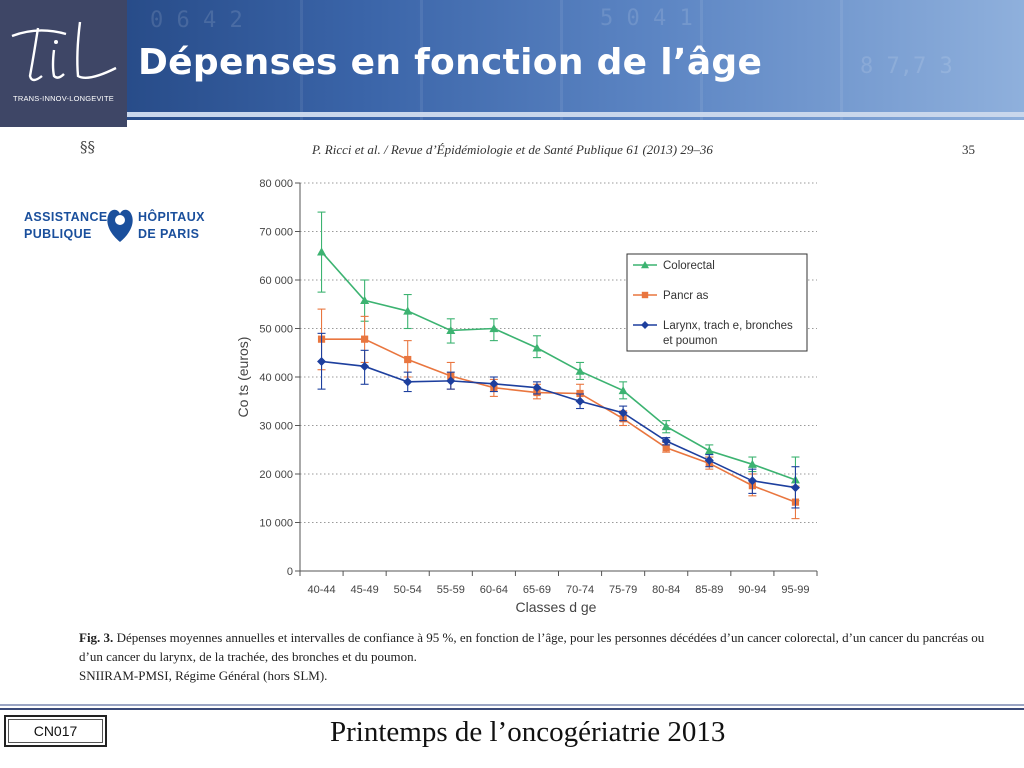 The height and width of the screenshot is (768, 1024). I want to click on y-tick-label: 80 000, so click(276, 184).